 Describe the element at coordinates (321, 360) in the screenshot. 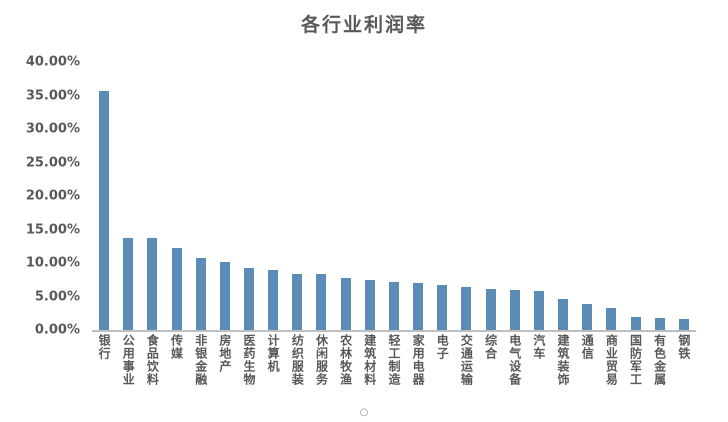

I see `x-axis-label: 休闲服务` at that location.